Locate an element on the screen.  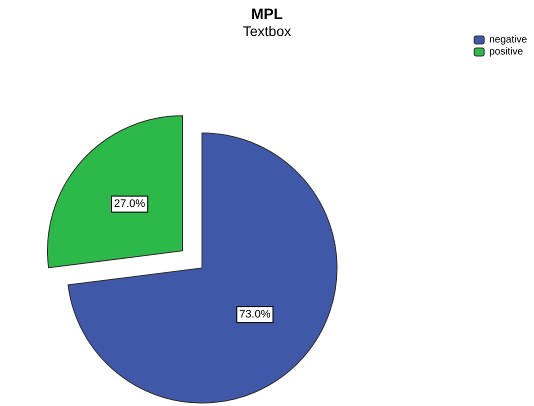
data-label: 27.0% is located at coordinates (130, 204).